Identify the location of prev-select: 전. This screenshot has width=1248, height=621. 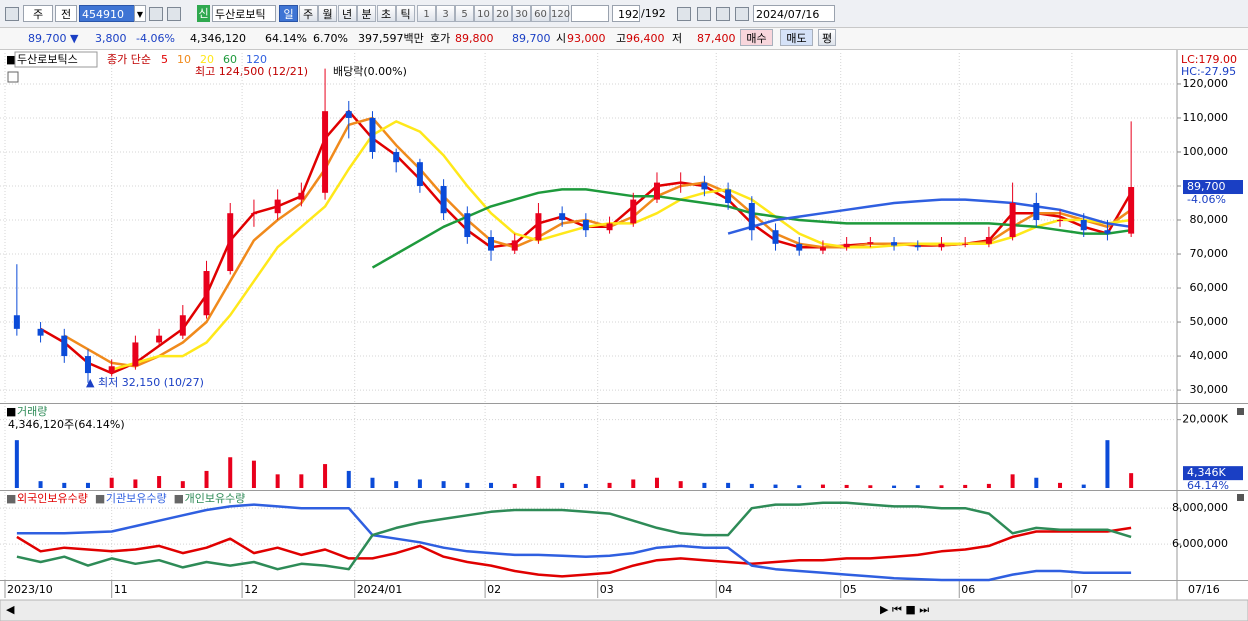
(66, 13).